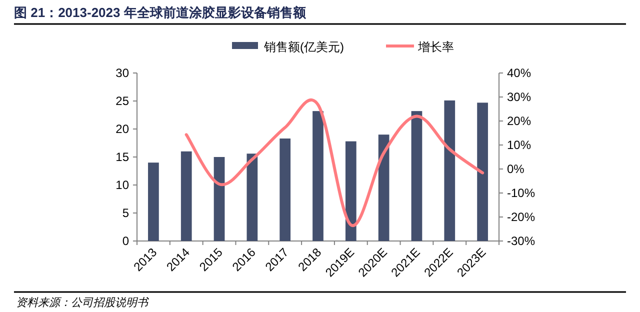 The width and height of the screenshot is (640, 312). Describe the element at coordinates (123, 157) in the screenshot. I see `y-tick-label: 15` at that location.